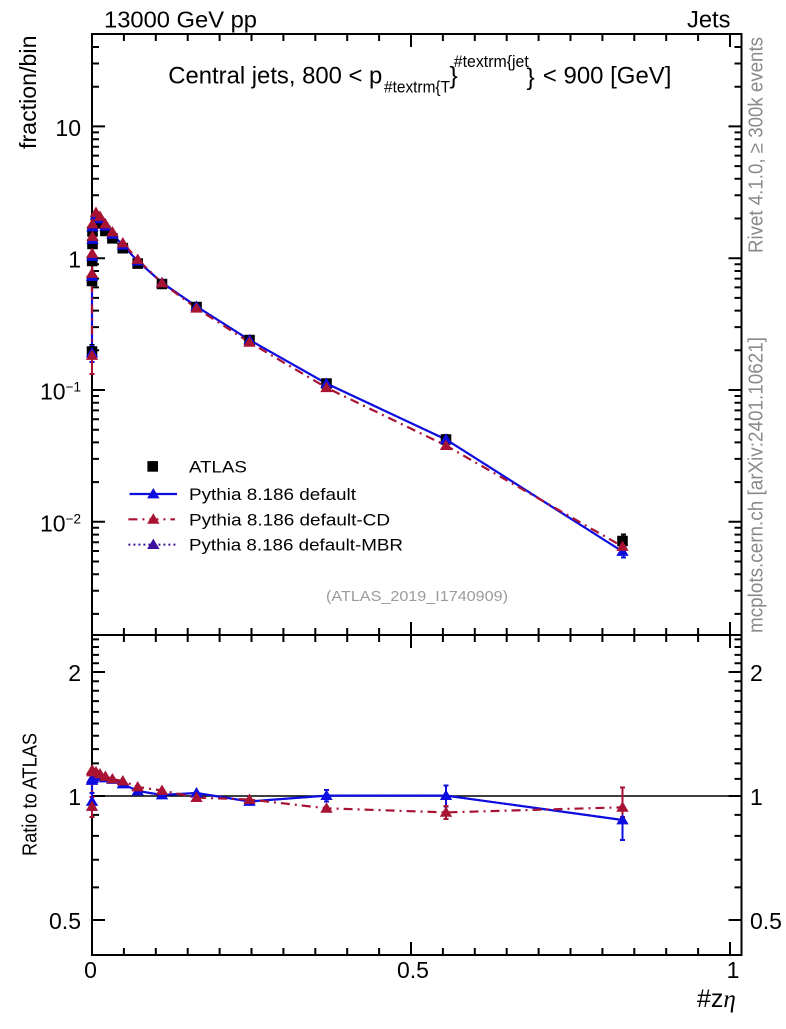 The width and height of the screenshot is (786, 1029). Describe the element at coordinates (180, 20) in the screenshot. I see `svg-text: 13000 GeV pp` at that location.